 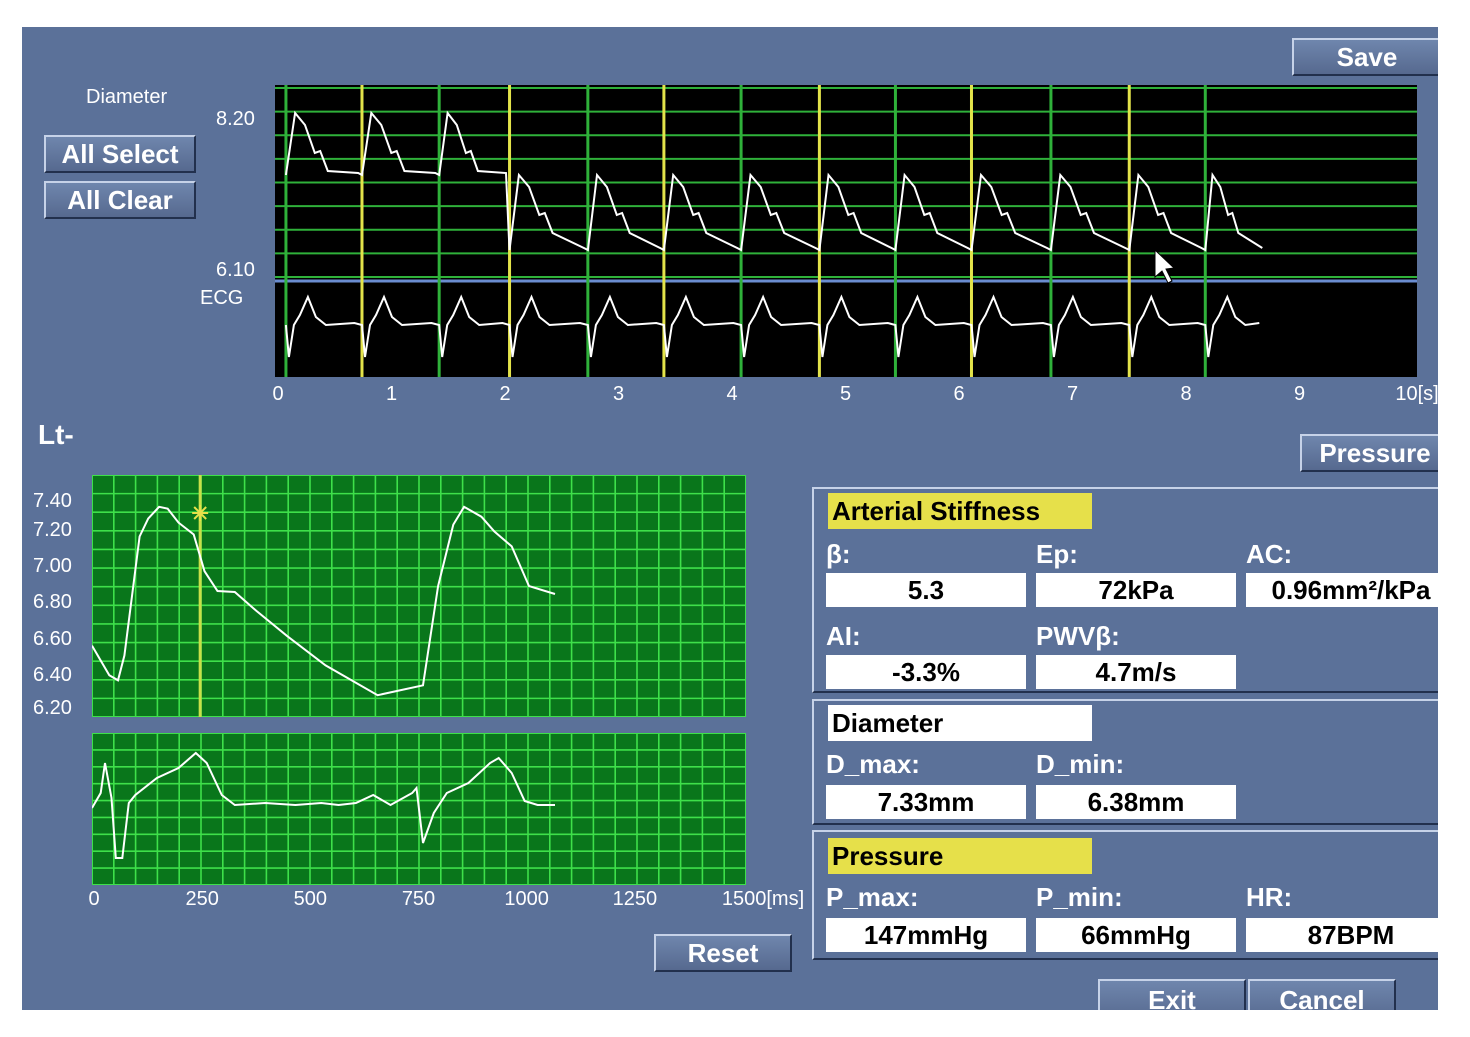 What do you see at coordinates (1078, 636) in the screenshot?
I see `pwv-beta-label: PWVβ:` at bounding box center [1078, 636].